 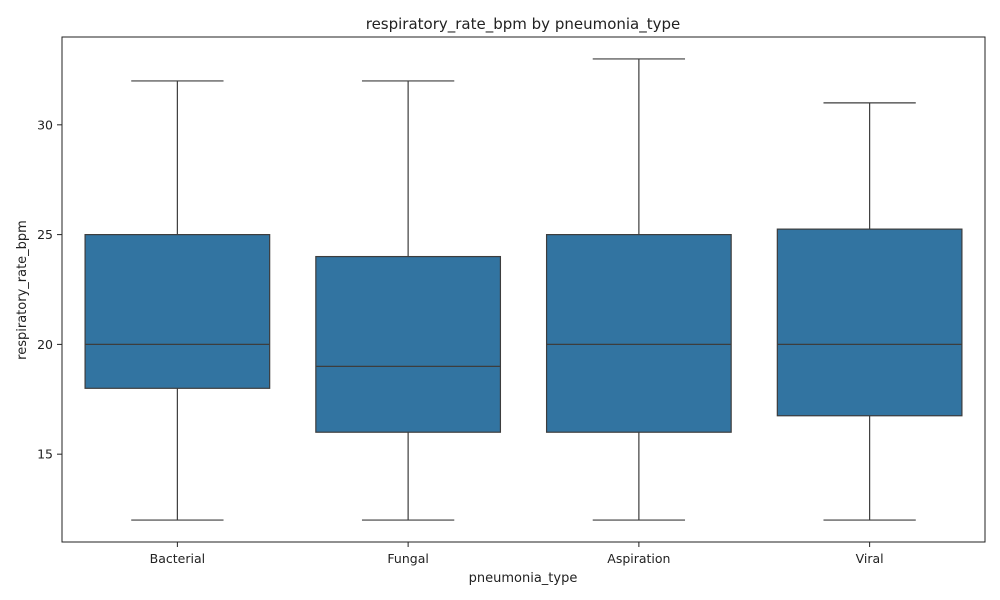 What do you see at coordinates (517, 554) in the screenshot?
I see `x-axis: Bacterial Fungal Aspiration Viral` at bounding box center [517, 554].